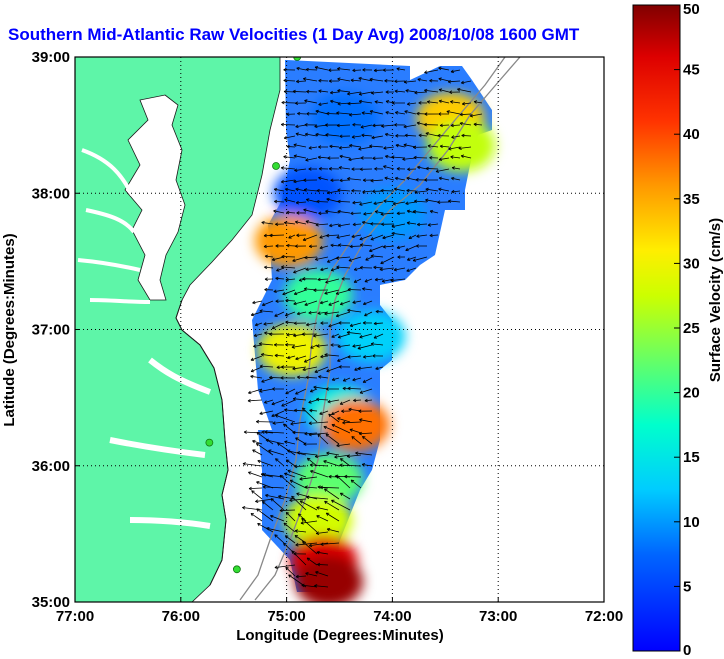  Describe the element at coordinates (687, 586) in the screenshot. I see `colorbar-tick-label: 5` at that location.